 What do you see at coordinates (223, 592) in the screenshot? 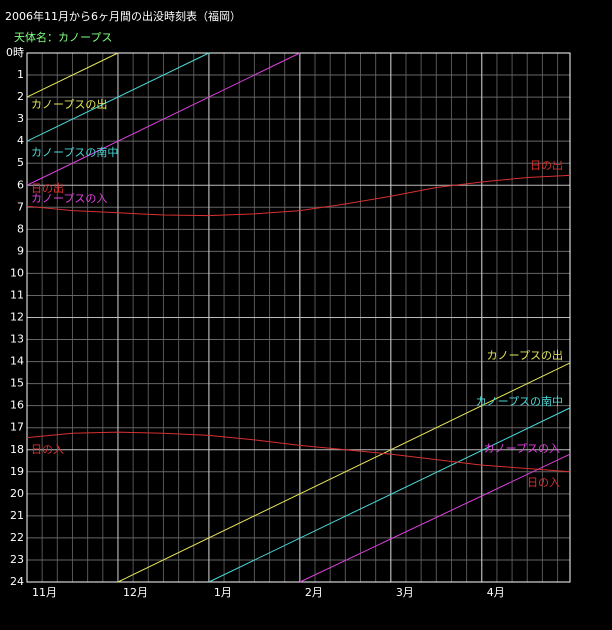
I see `x-tick-label: 1月` at bounding box center [223, 592].